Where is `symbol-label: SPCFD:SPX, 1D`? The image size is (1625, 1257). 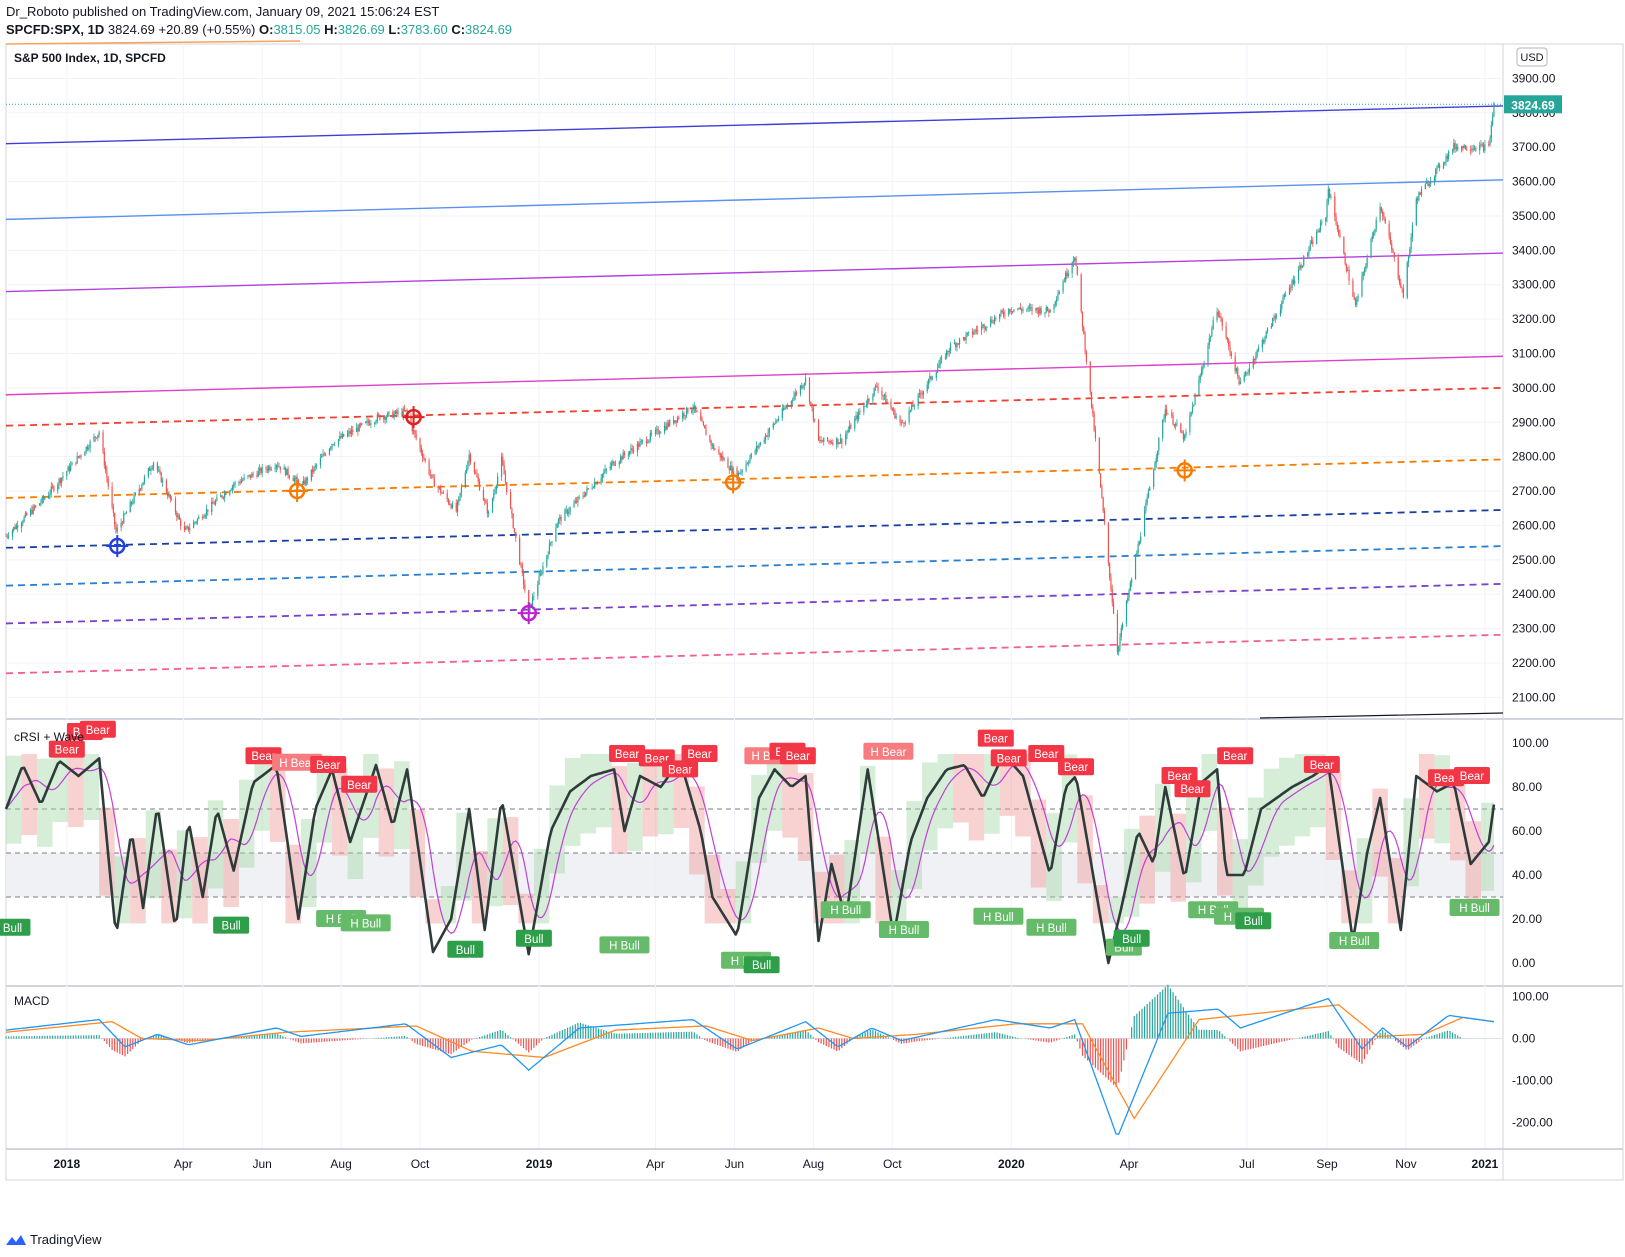
symbol-label: SPCFD:SPX, 1D is located at coordinates (55, 29).